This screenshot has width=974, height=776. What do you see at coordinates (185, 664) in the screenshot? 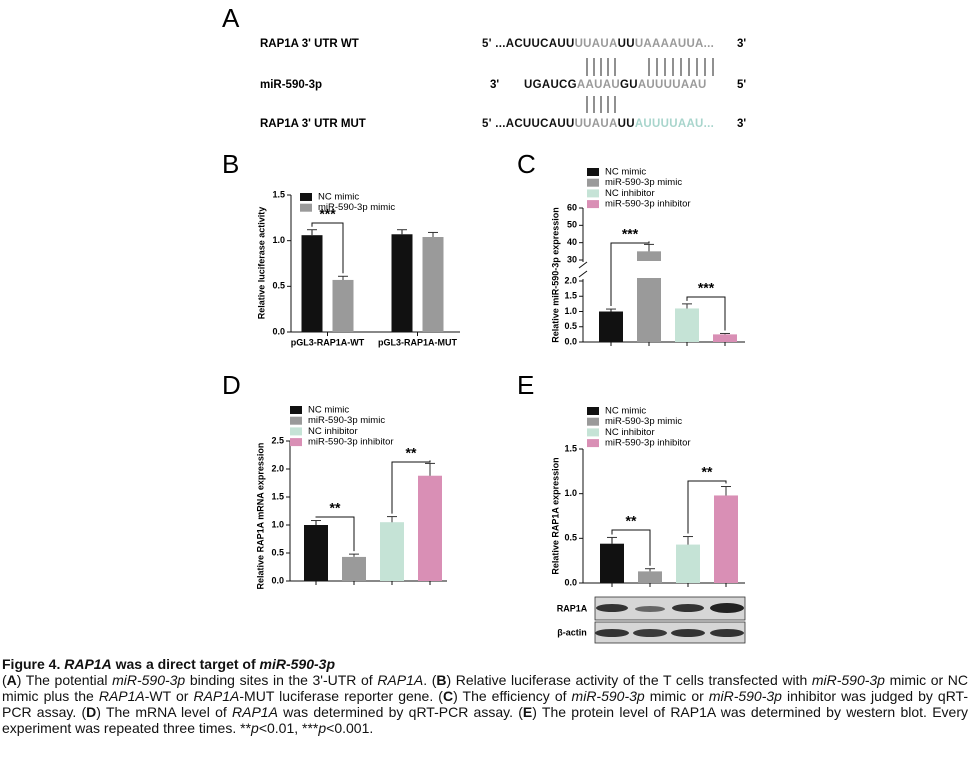
I see `caption-text: was a direct target of` at bounding box center [185, 664].